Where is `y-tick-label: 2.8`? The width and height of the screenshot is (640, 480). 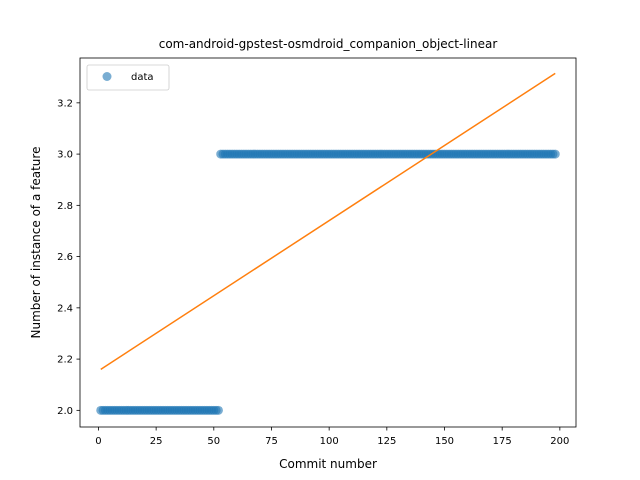
y-tick-label: 2.8 is located at coordinates (65, 206).